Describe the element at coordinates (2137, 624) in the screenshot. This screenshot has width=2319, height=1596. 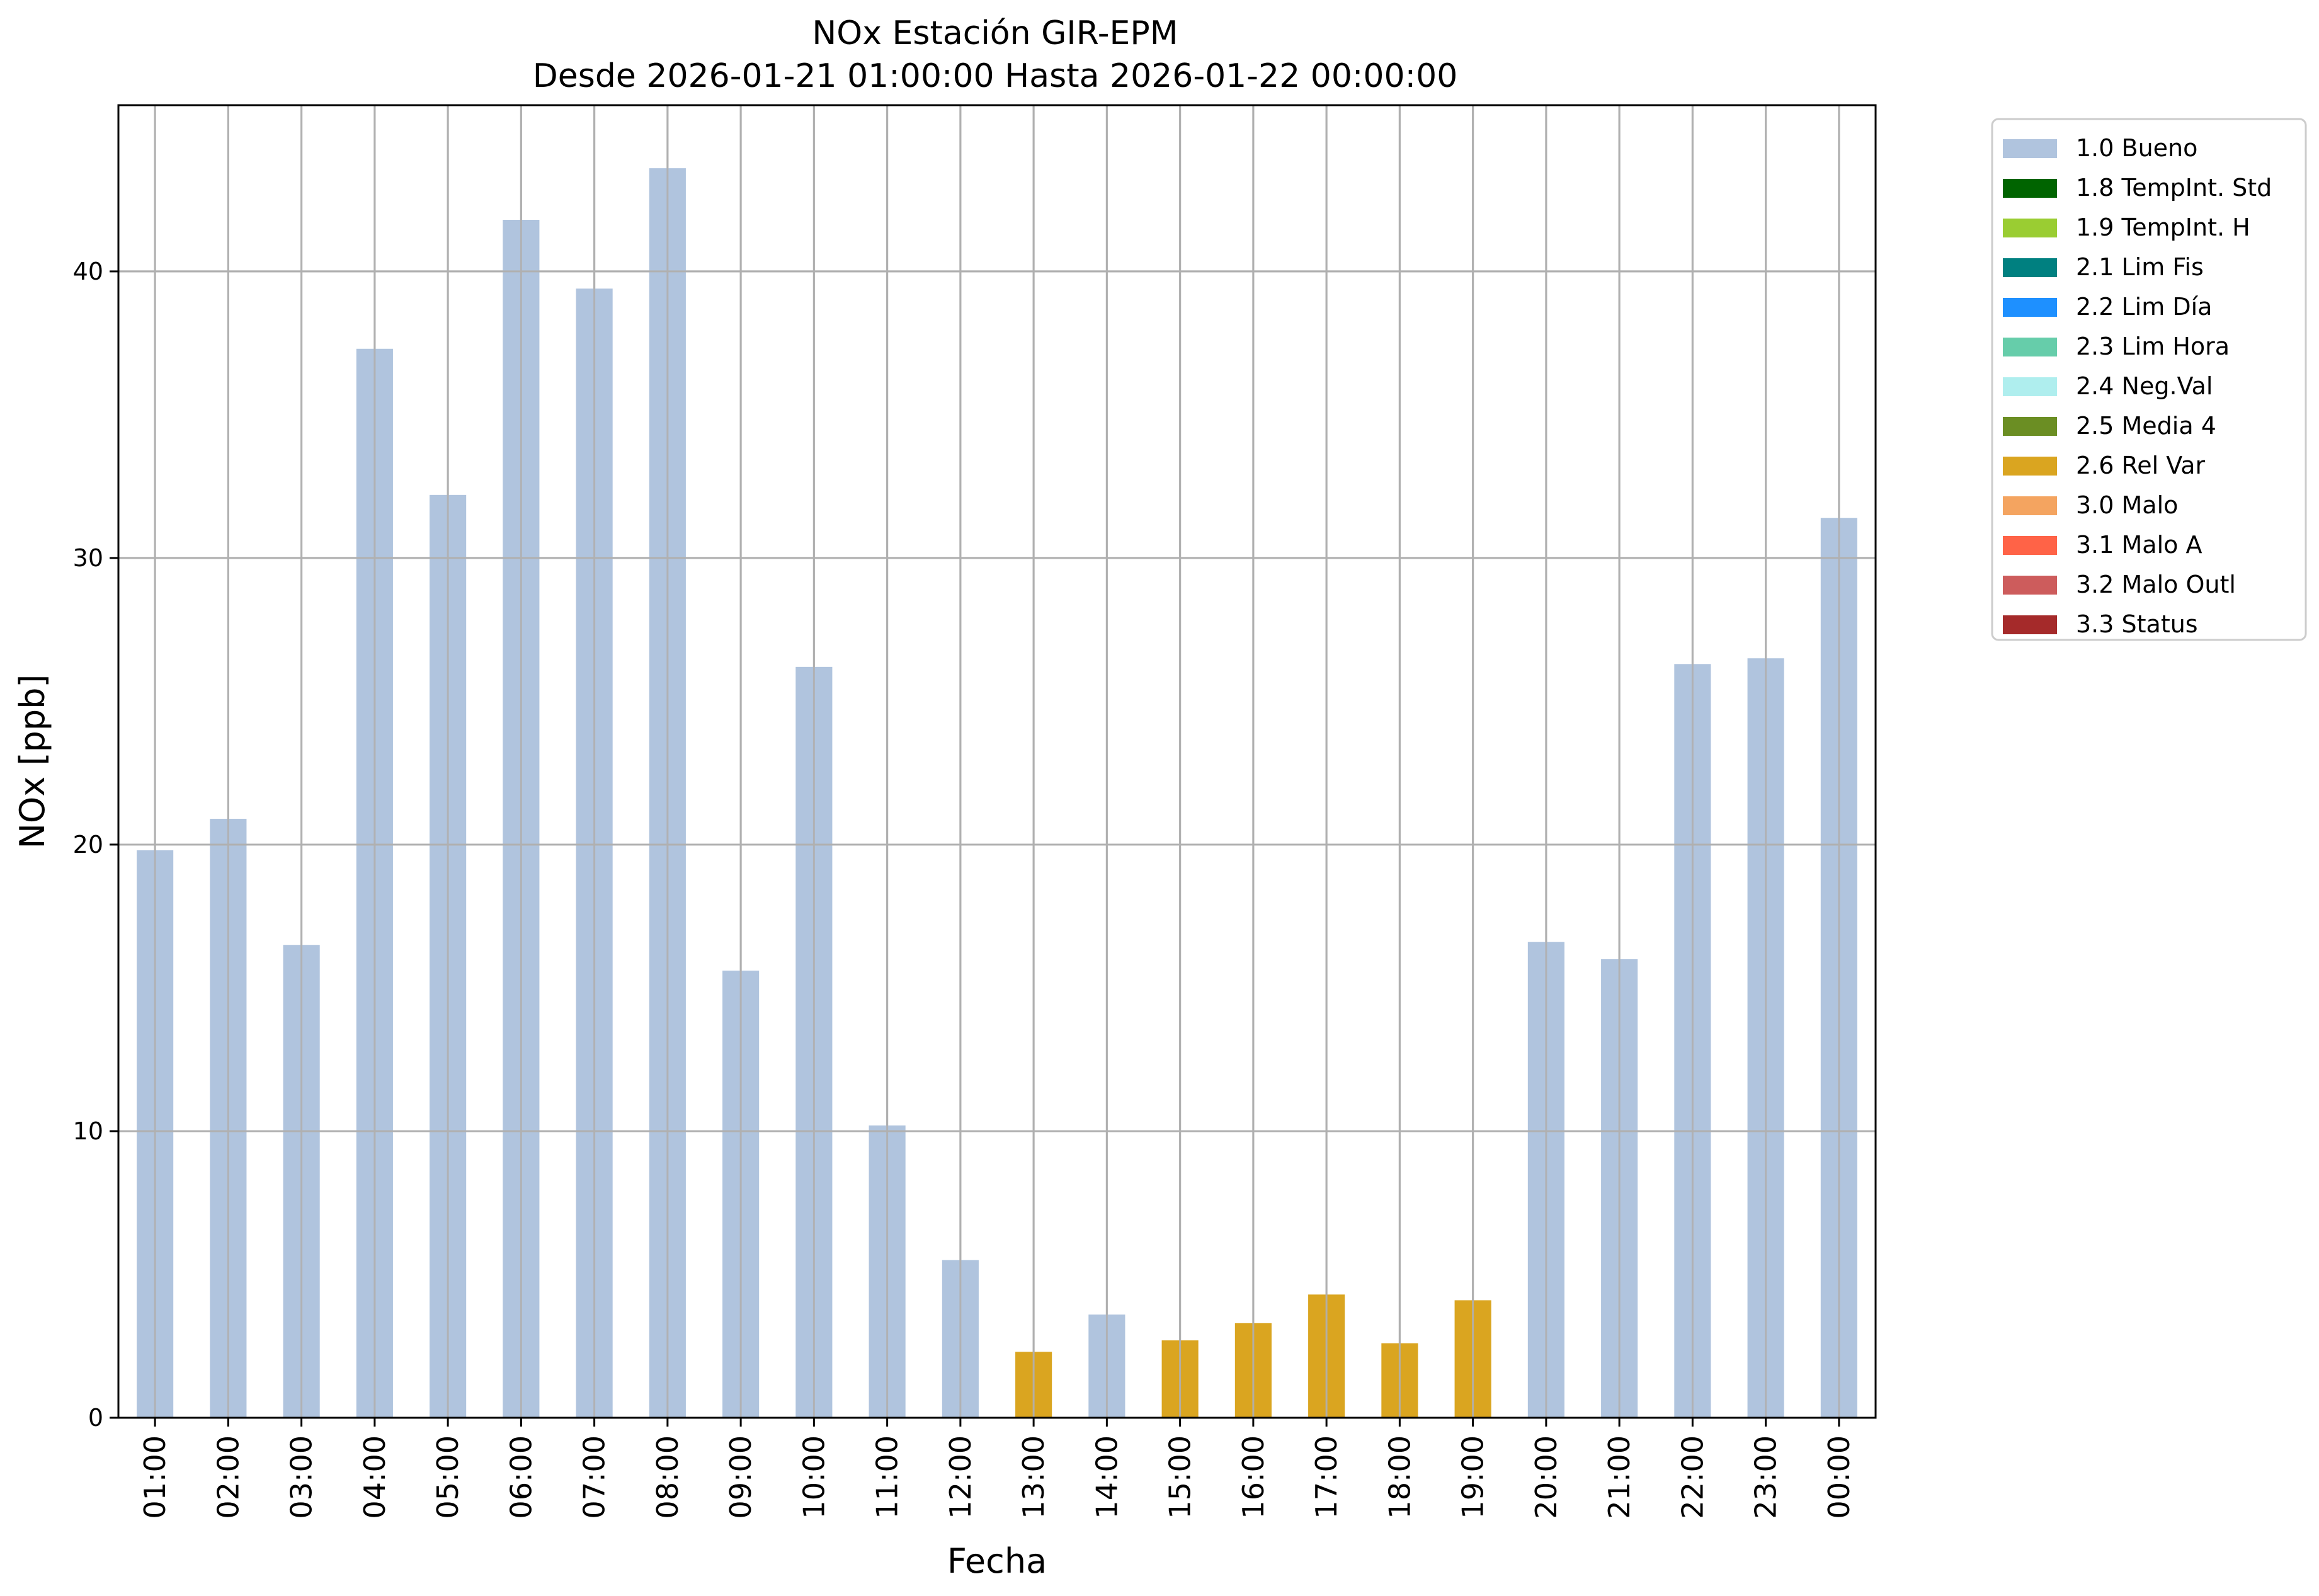
I see `legend-label: 3.3 Status` at that location.